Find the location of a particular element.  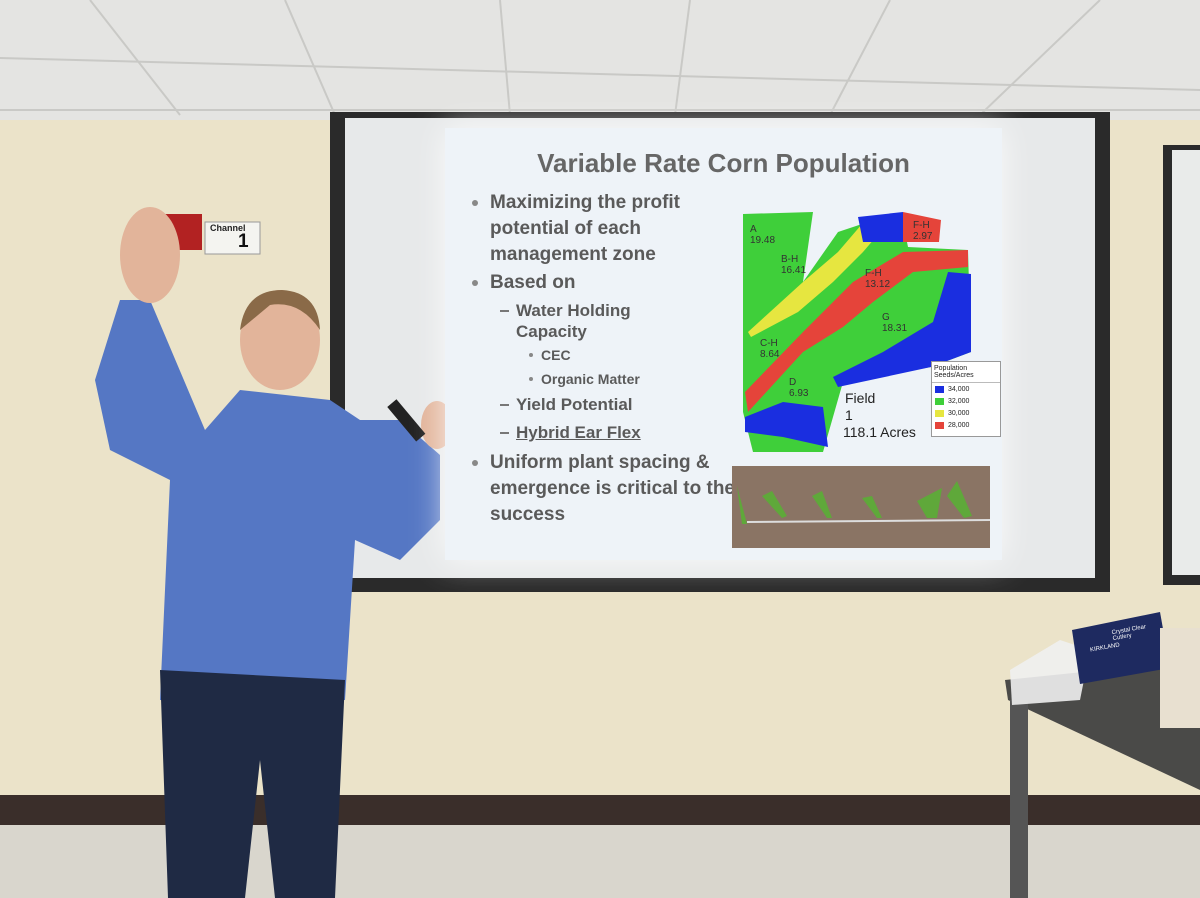

soil is located at coordinates (861, 507).